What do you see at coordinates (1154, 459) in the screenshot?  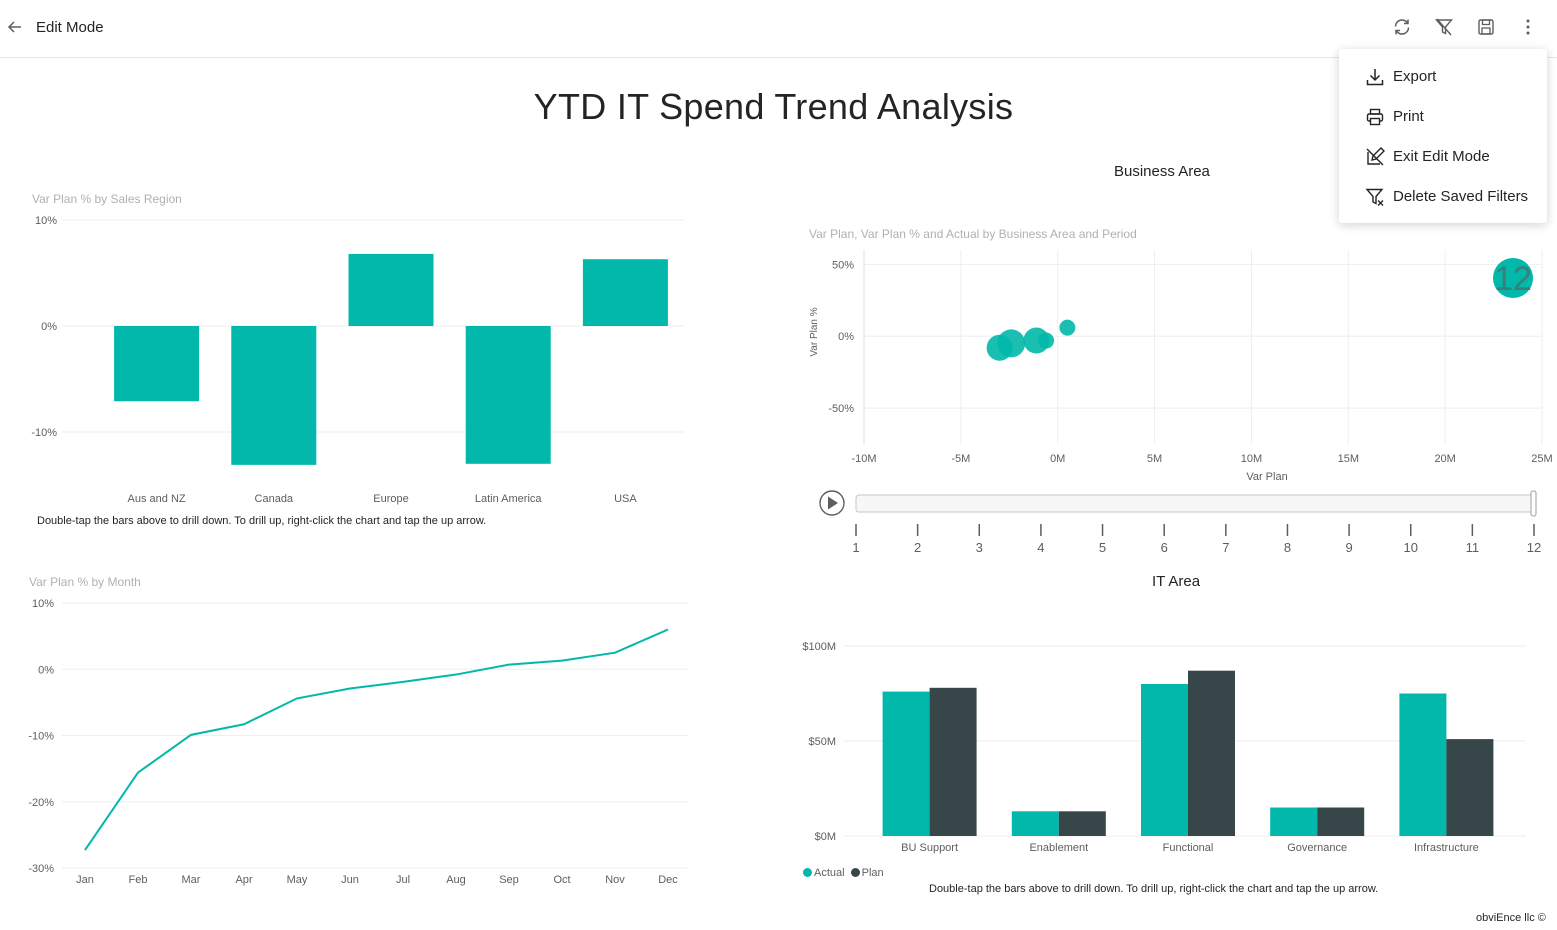 I see `x-tick-label: 5M` at bounding box center [1154, 459].